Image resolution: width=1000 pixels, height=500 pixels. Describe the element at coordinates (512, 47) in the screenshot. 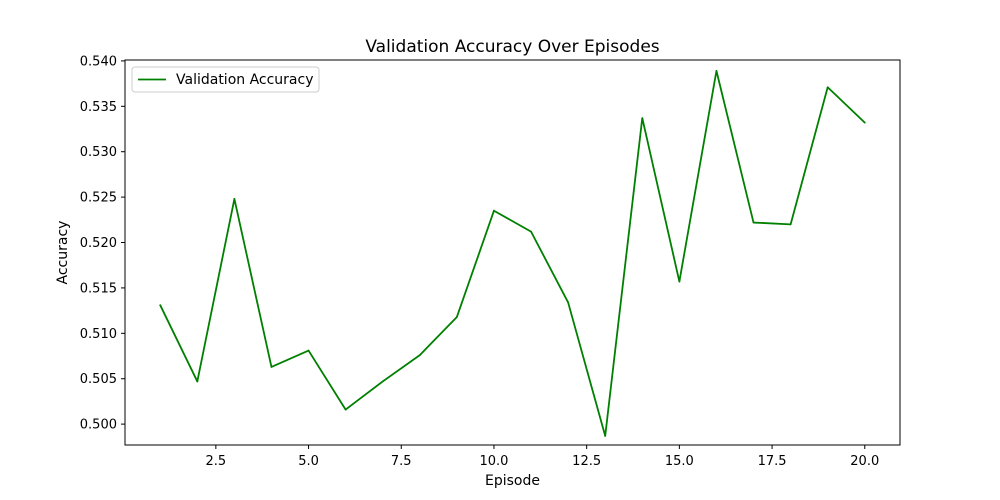

I see `chart-title: Validation Accuracy Over Episodes` at that location.